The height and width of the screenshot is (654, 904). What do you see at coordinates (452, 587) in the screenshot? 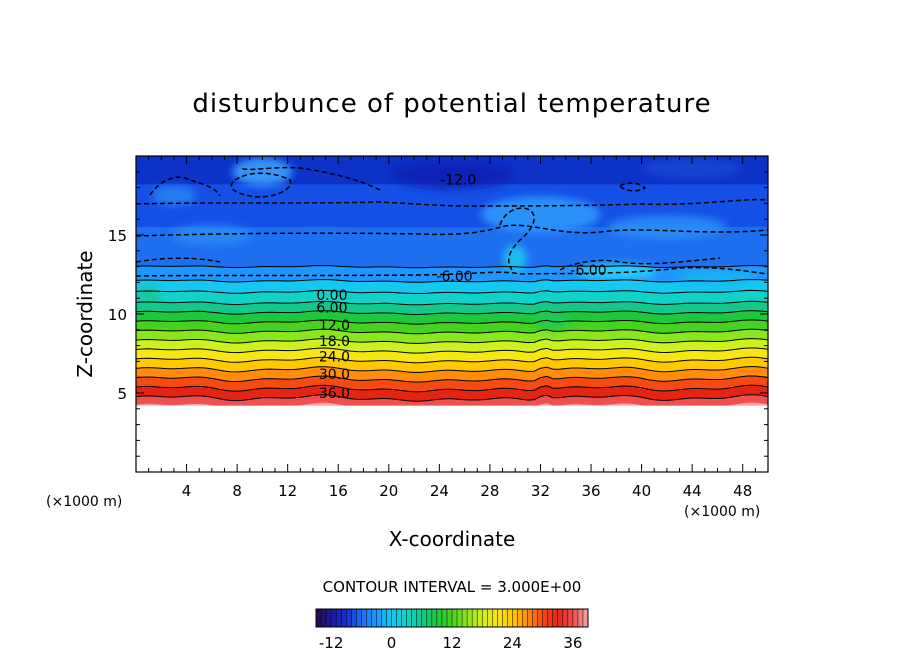
I see `contour-interval-label: CONTOUR INTERVAL = 3.000E+00` at bounding box center [452, 587].